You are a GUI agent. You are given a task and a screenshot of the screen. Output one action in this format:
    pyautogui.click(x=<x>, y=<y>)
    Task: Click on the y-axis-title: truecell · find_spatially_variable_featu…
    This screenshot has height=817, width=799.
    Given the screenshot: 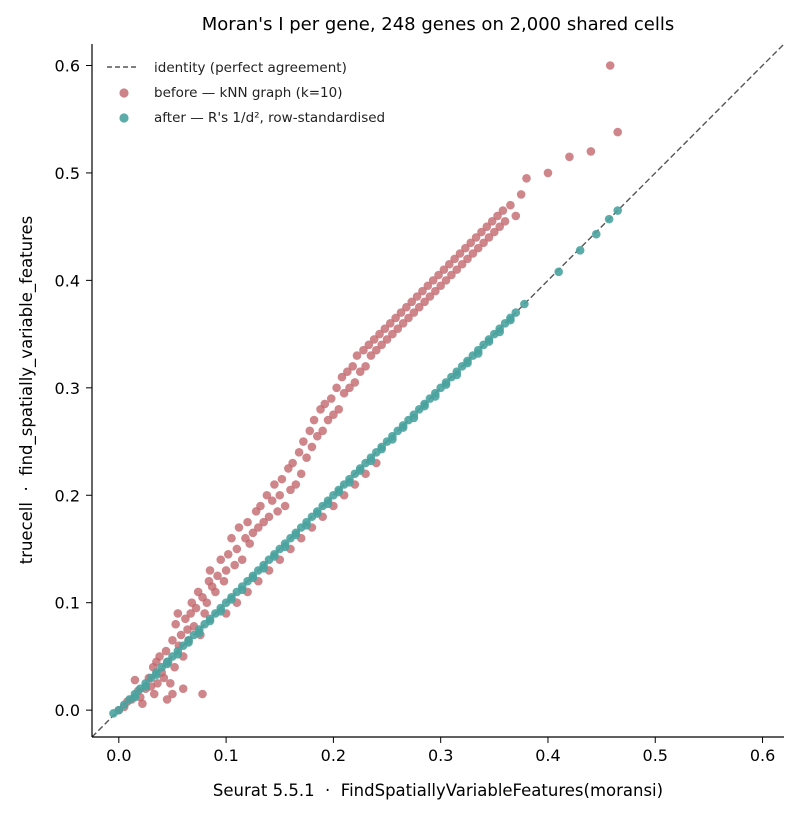 What is the action you would take?
    pyautogui.click(x=27, y=390)
    